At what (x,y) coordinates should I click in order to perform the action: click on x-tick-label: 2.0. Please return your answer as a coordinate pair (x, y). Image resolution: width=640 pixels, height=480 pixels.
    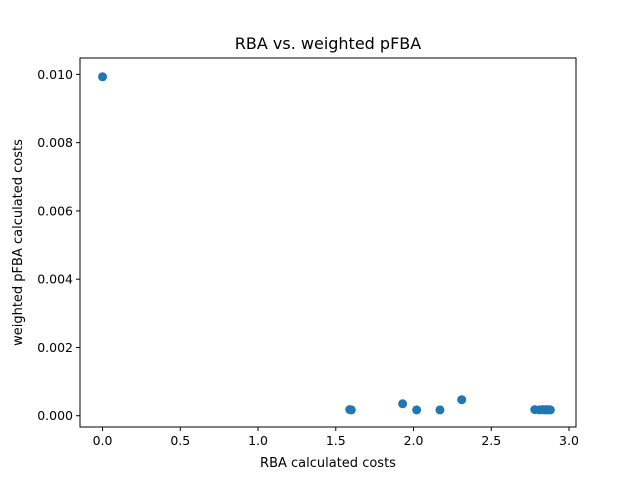
    Looking at the image, I should click on (414, 440).